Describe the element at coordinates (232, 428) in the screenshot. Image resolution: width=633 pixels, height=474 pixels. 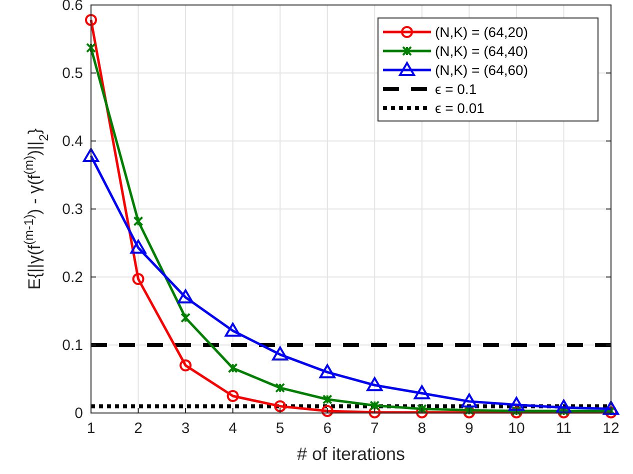
I see `x-tick-label: 4` at that location.